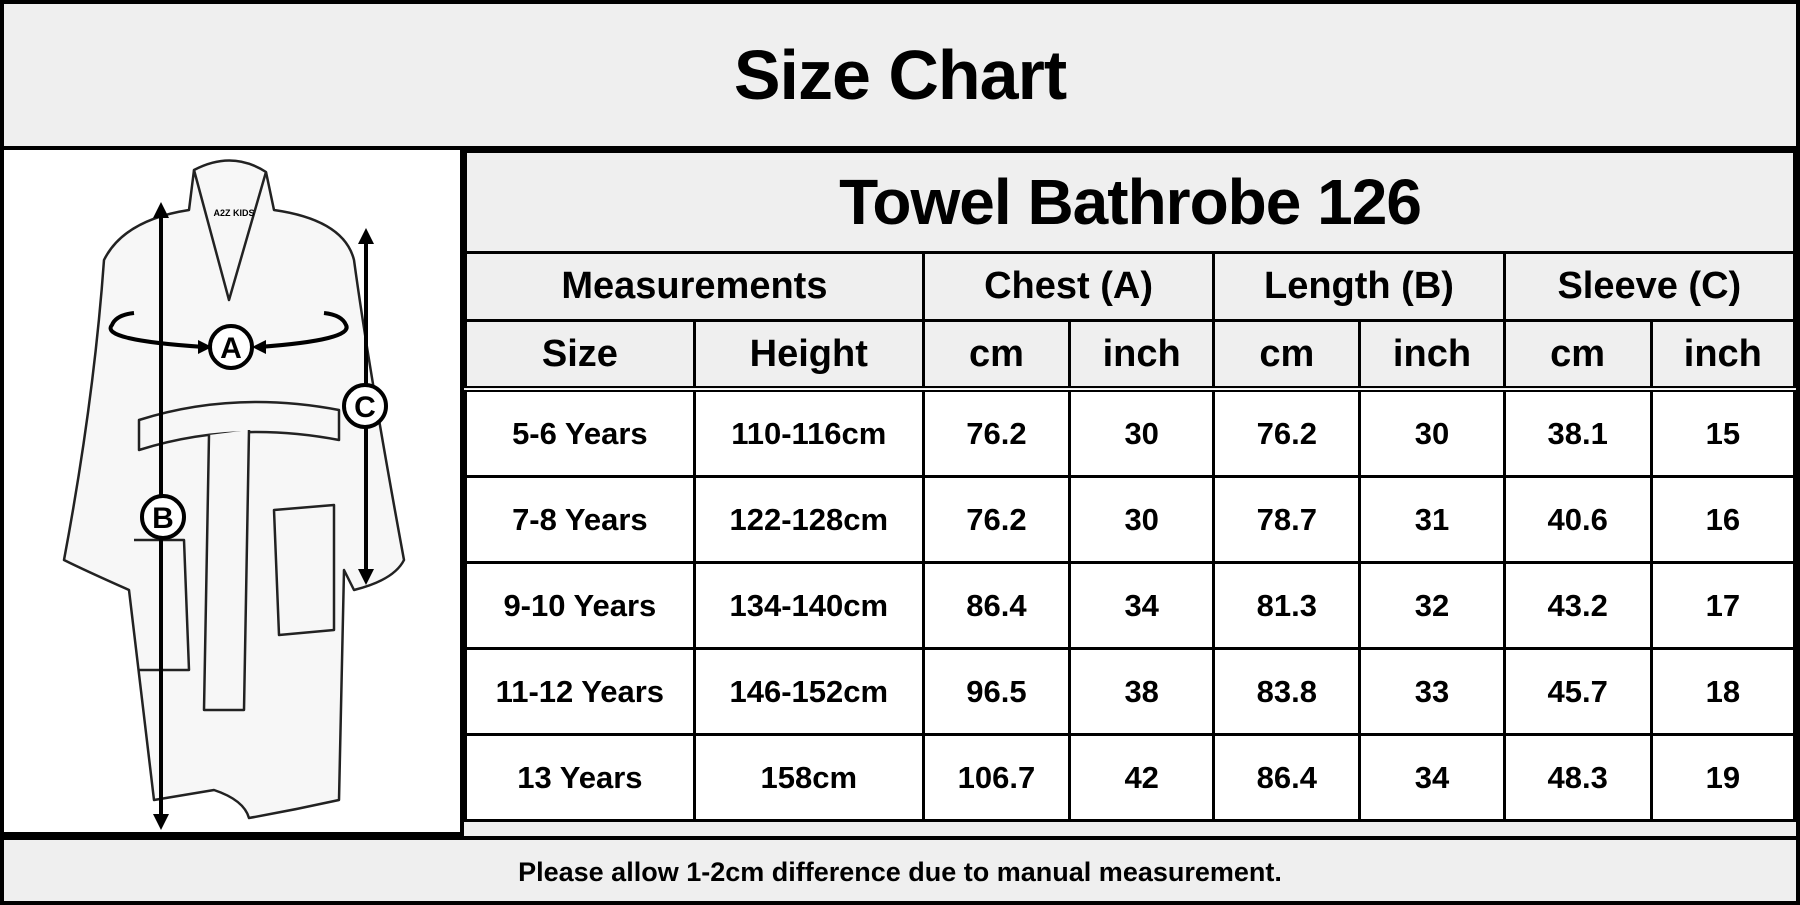 This screenshot has height=905, width=1800. Describe the element at coordinates (1287, 691) in the screenshot. I see `table-cell: 83.8` at that location.